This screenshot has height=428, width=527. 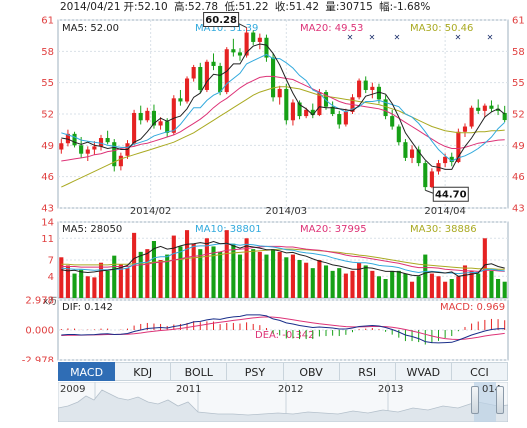 I want to click on low-annotation-pointer, so click(x=429, y=191).